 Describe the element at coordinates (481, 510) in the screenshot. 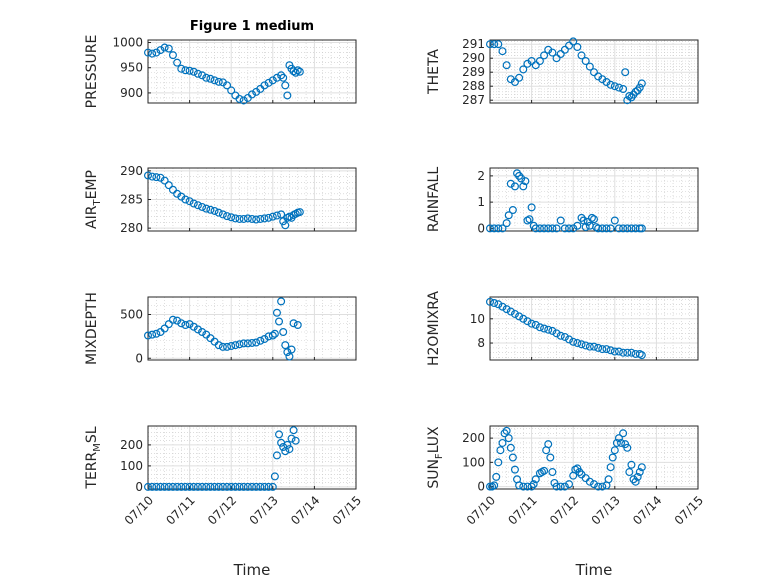

I see `x-tick-label: 07/10` at that location.